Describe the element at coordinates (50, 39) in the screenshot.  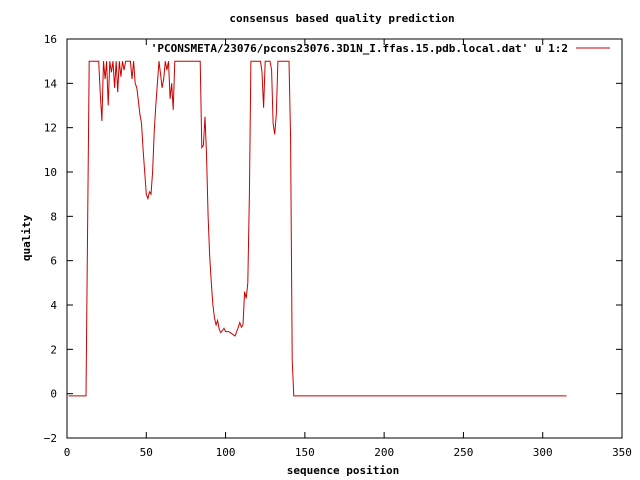
I see `y-tick-label: 16` at that location.